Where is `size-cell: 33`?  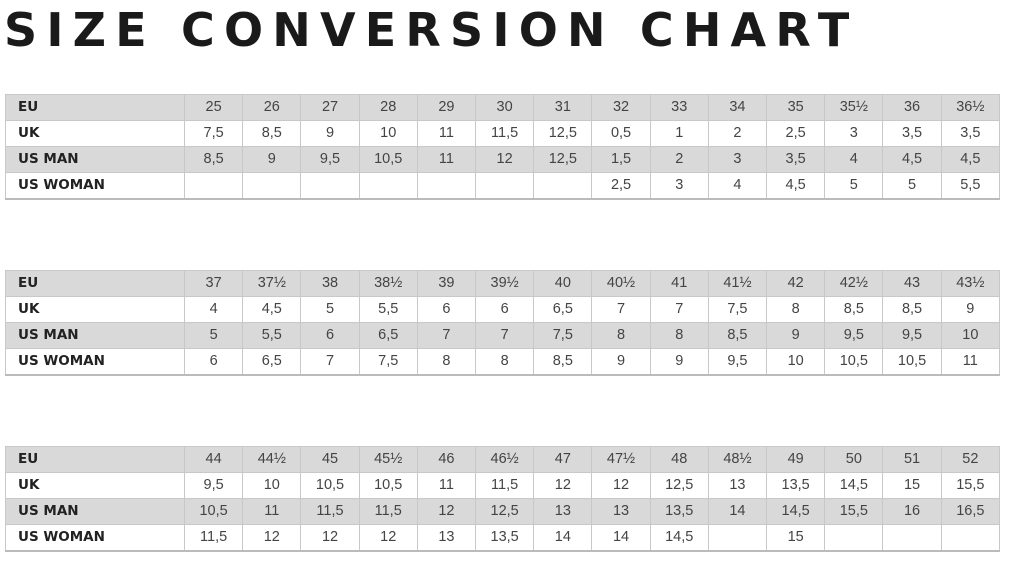 size-cell: 33 is located at coordinates (679, 107).